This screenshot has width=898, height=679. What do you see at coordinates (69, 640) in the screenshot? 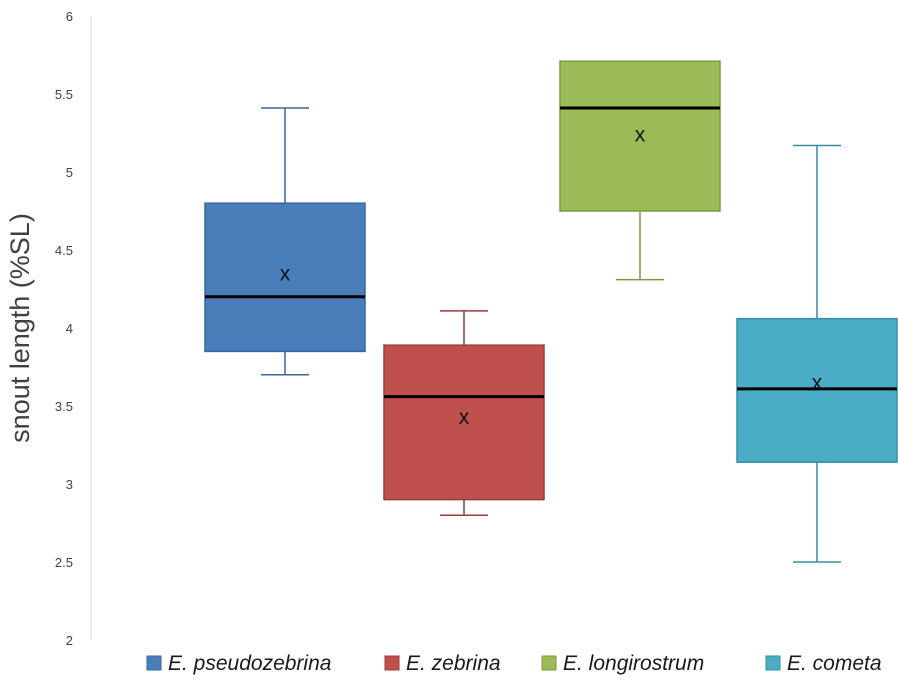
I see `y-tick-label: 2` at bounding box center [69, 640].